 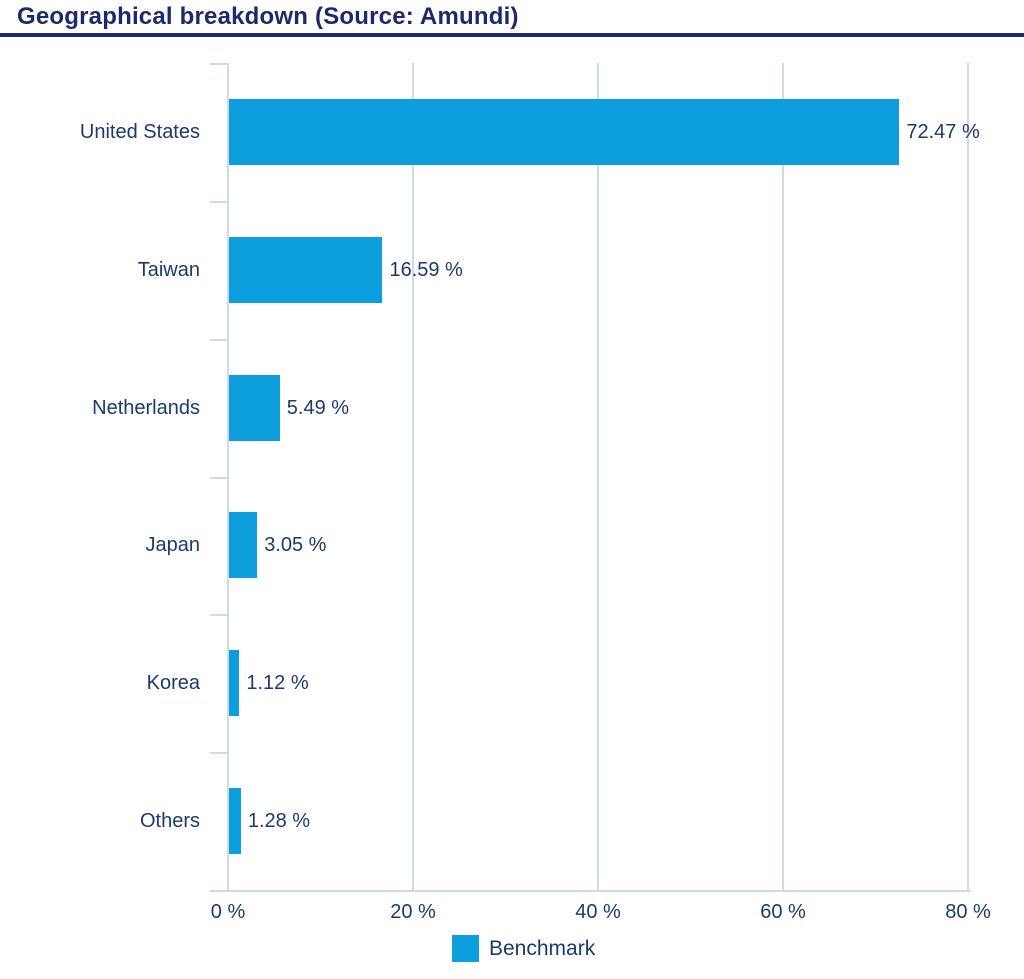 What do you see at coordinates (465, 948) in the screenshot?
I see `legend-swatch-benchmark` at bounding box center [465, 948].